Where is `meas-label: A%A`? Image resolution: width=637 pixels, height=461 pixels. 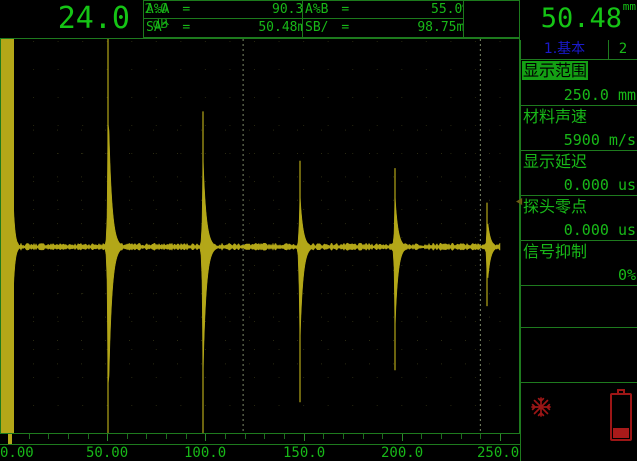 meas-label: A%A is located at coordinates (158, 9).